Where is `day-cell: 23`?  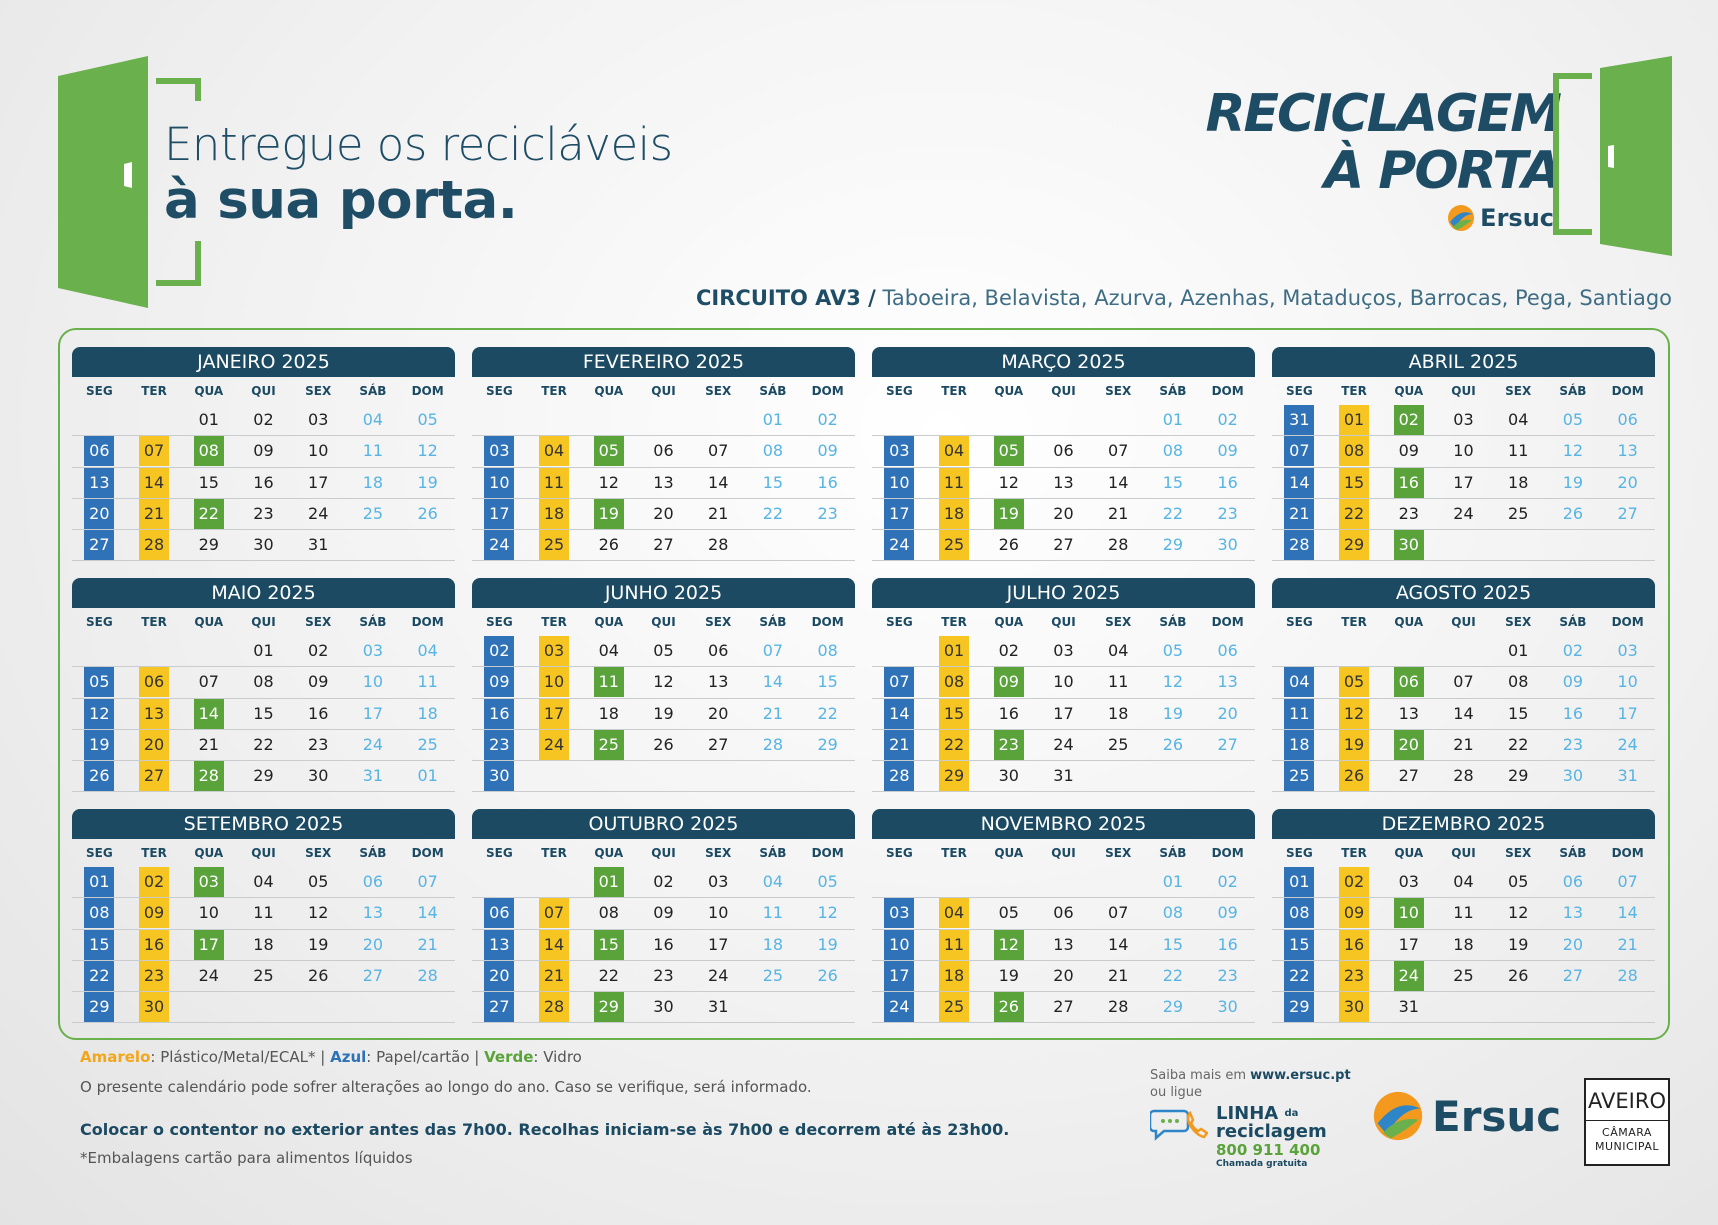 day-cell: 23 is located at coordinates (663, 977).